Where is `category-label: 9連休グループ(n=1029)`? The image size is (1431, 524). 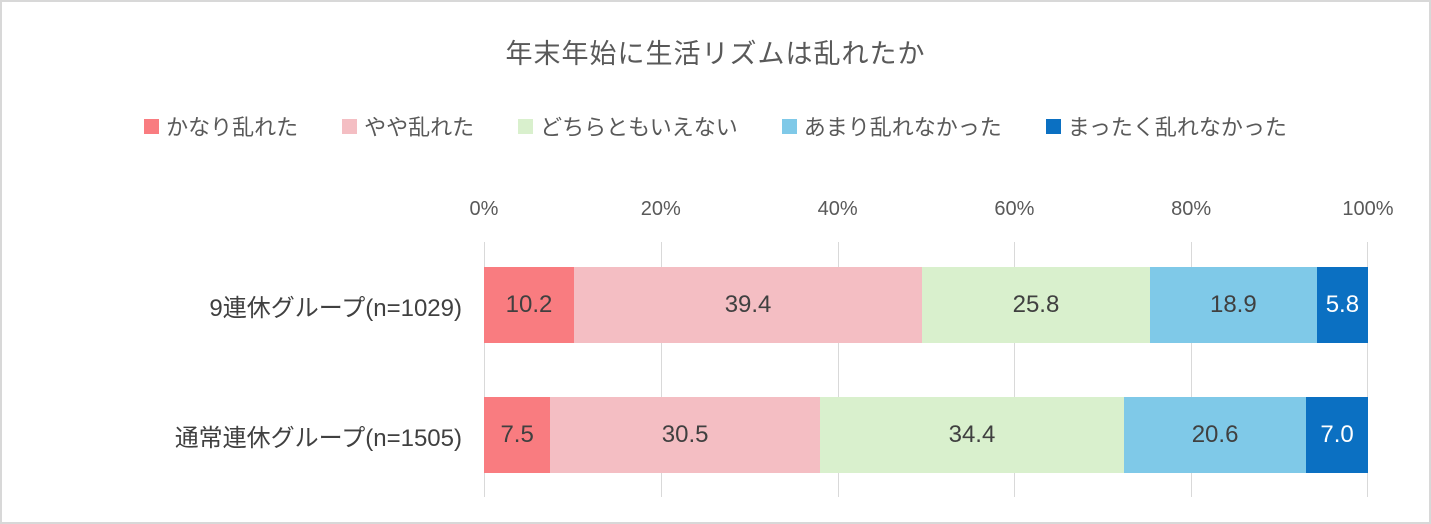
category-label: 9連休グループ(n=1029) is located at coordinates (335, 308).